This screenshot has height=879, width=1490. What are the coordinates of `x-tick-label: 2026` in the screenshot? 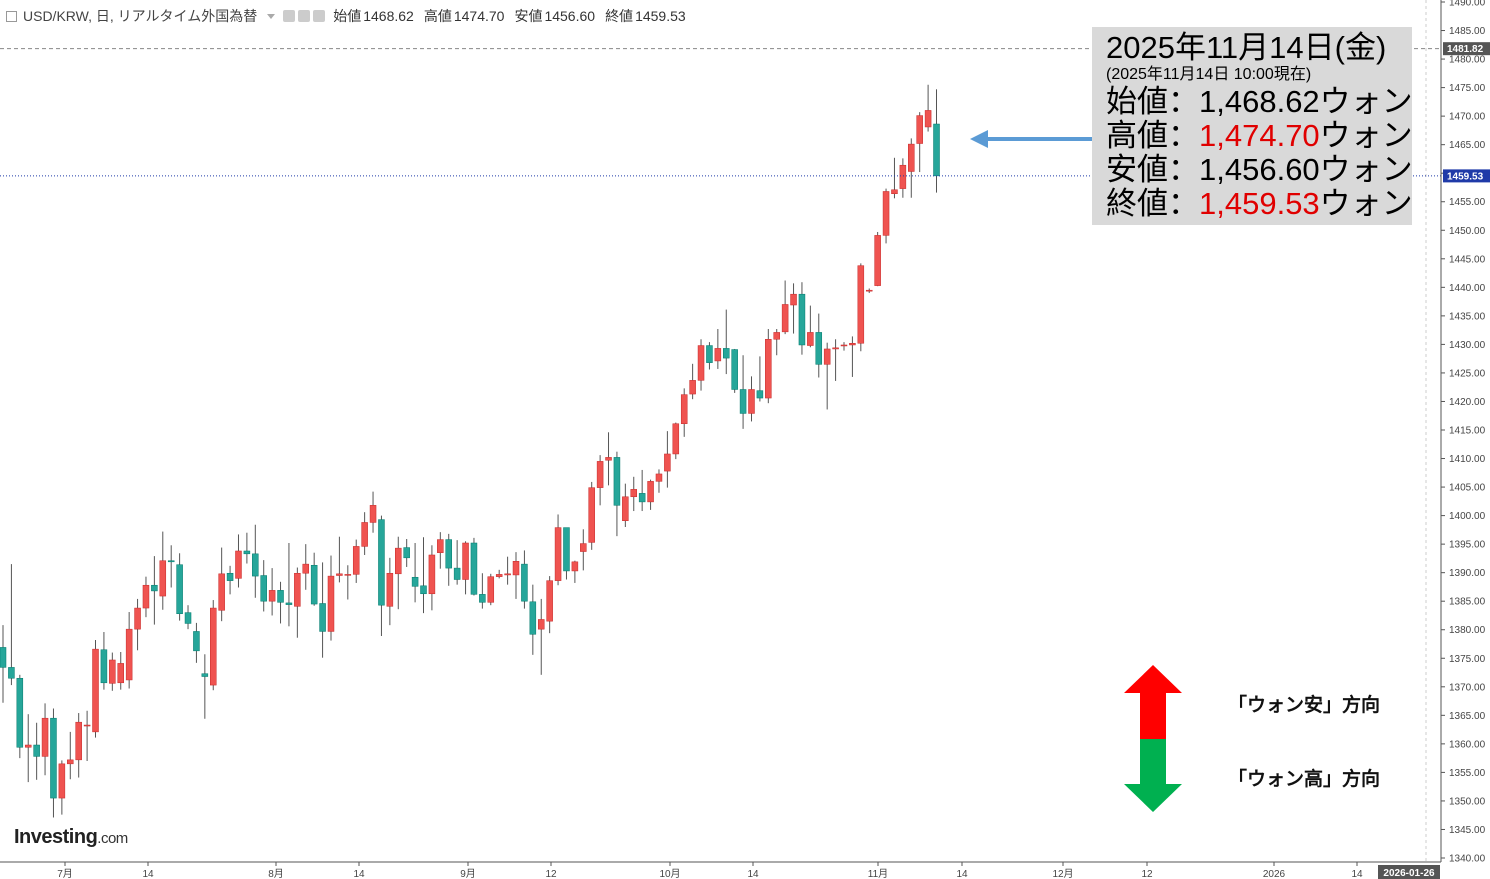 It's located at (1274, 874).